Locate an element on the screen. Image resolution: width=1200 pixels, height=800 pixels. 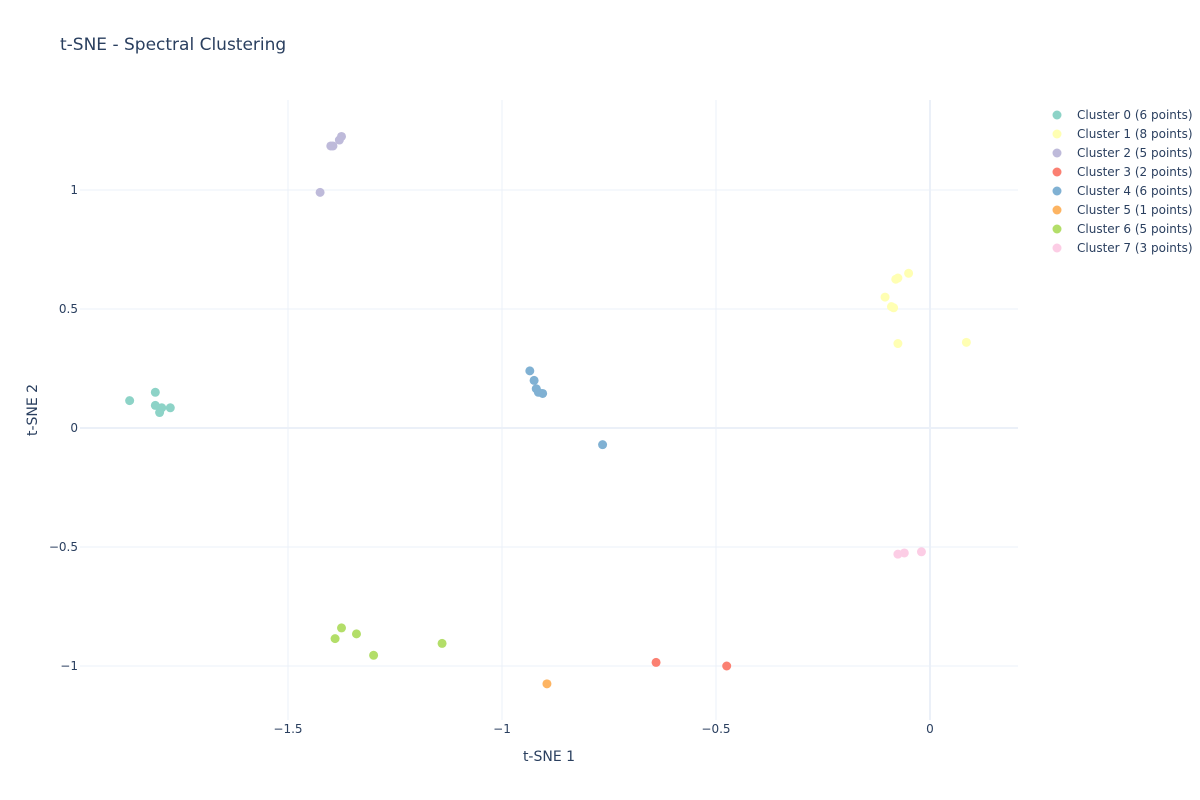
y-tick-label: 0 is located at coordinates (74, 428).